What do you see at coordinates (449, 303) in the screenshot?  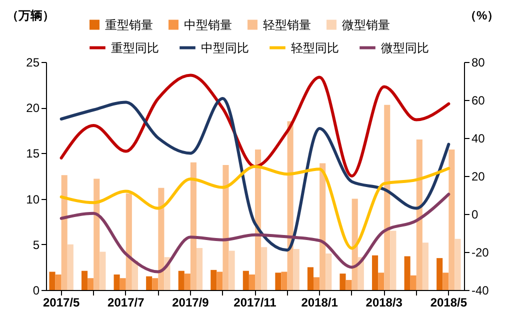 I see `x-tick-label: 2018/5` at bounding box center [449, 303].